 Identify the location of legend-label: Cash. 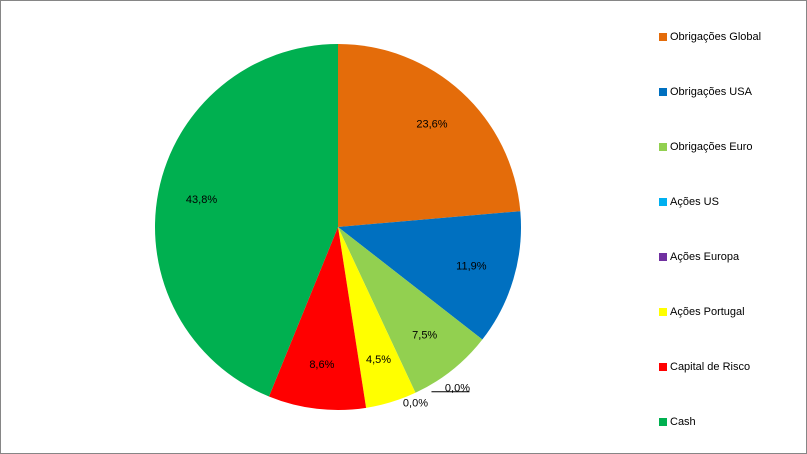
(683, 422).